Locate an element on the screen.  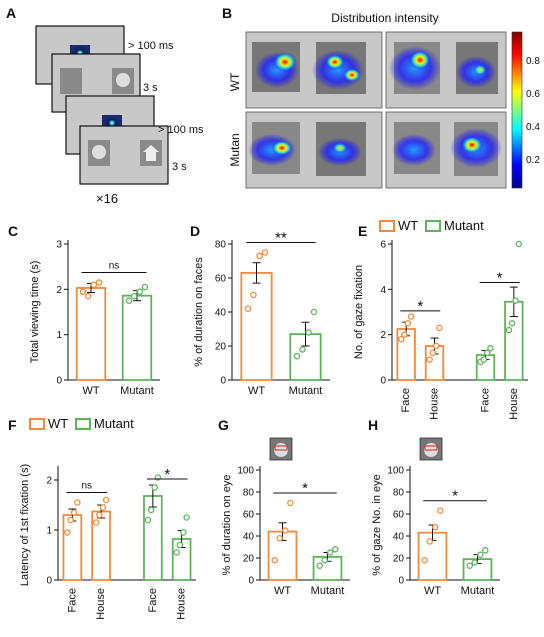
y-axis-label: % of duration on eye is located at coordinates (227, 525).